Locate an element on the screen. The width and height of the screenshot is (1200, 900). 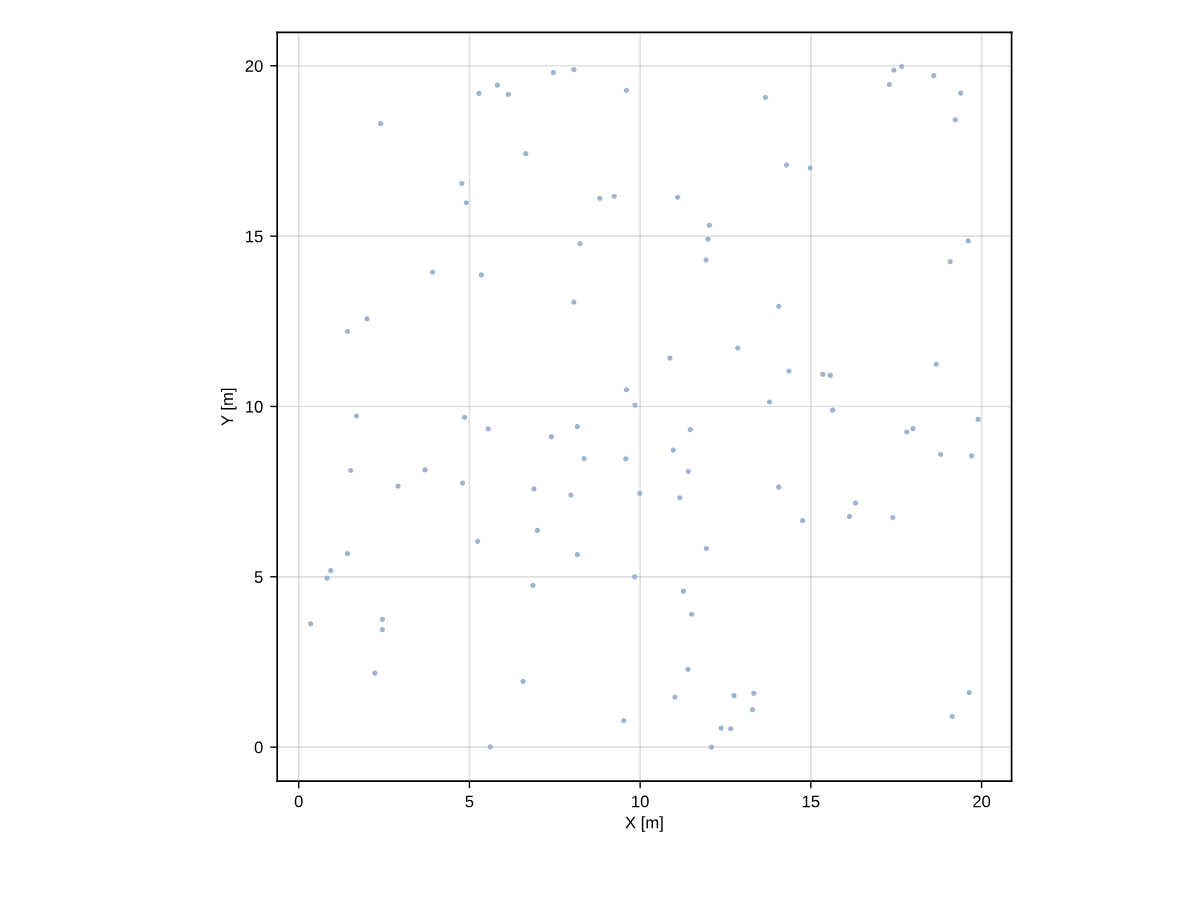
y-tick-label: 0 is located at coordinates (258, 747).